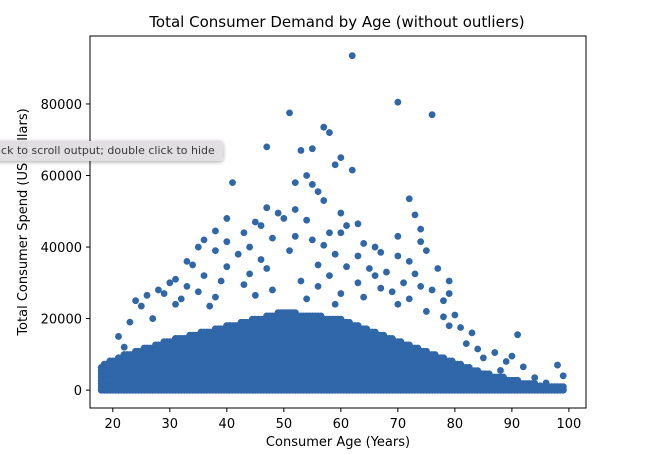  I want to click on y-tick-label: 20000, so click(61, 320).